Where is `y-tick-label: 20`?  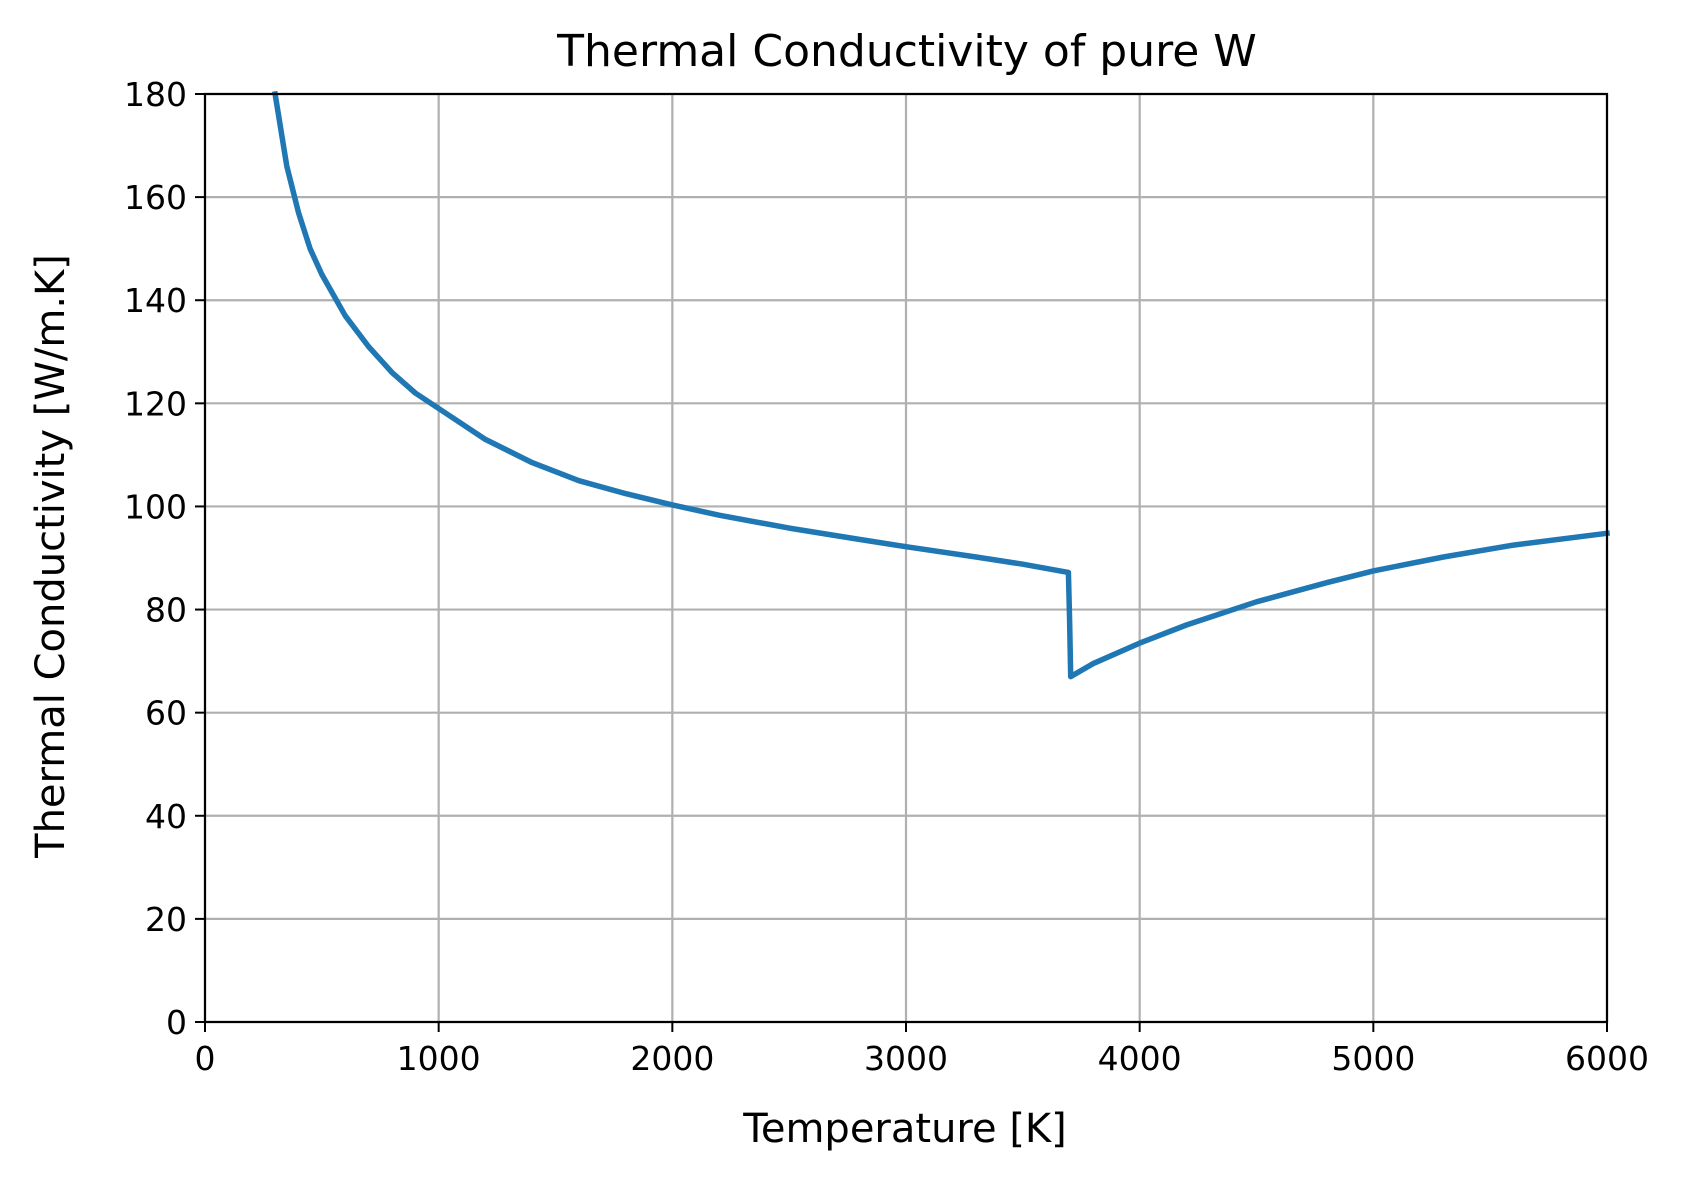
y-tick-label: 20 is located at coordinates (166, 919).